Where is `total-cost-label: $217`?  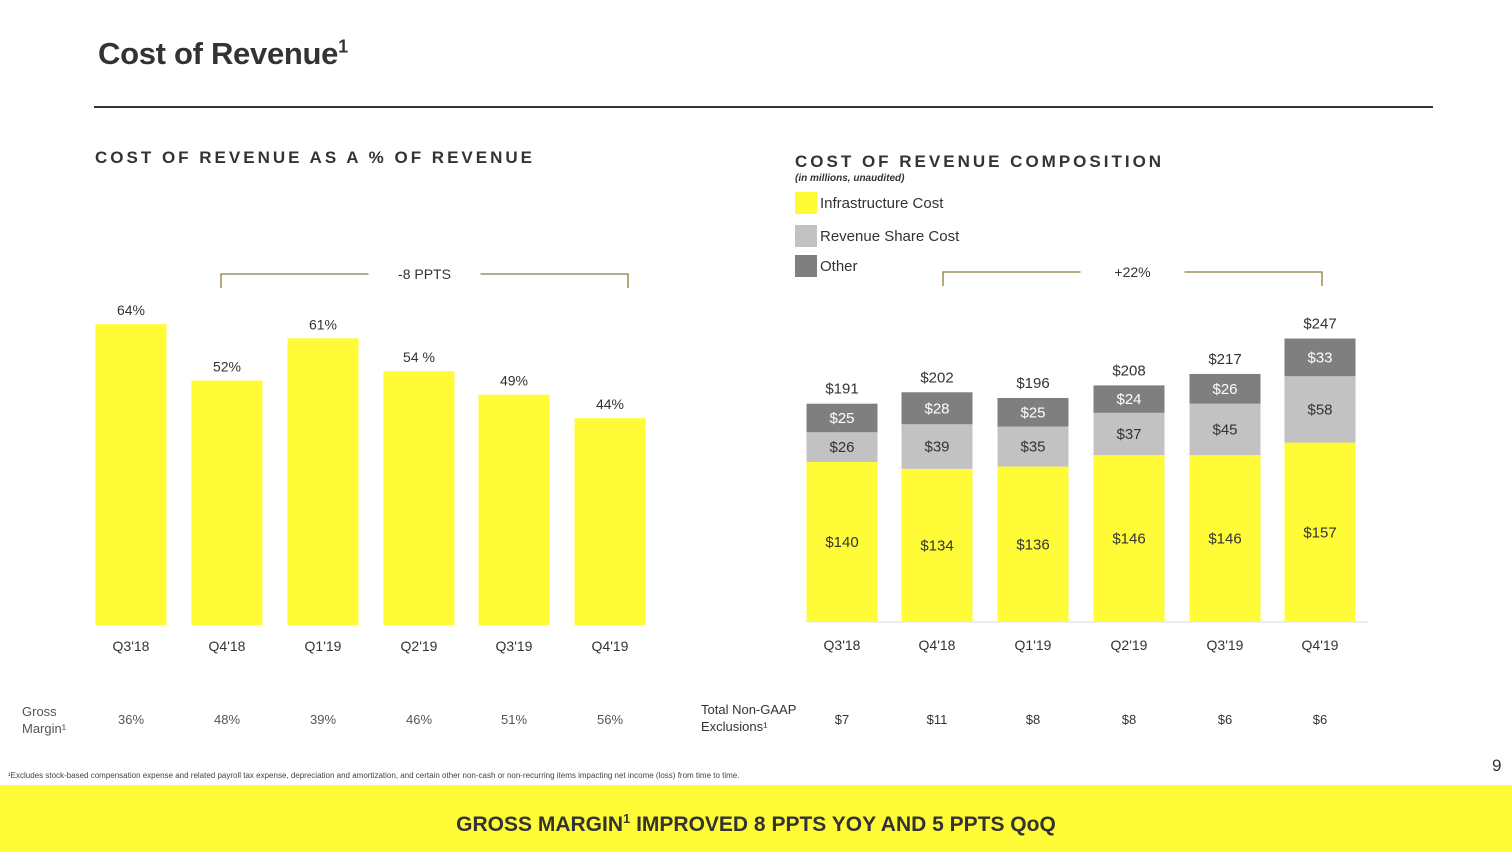 total-cost-label: $217 is located at coordinates (1224, 359).